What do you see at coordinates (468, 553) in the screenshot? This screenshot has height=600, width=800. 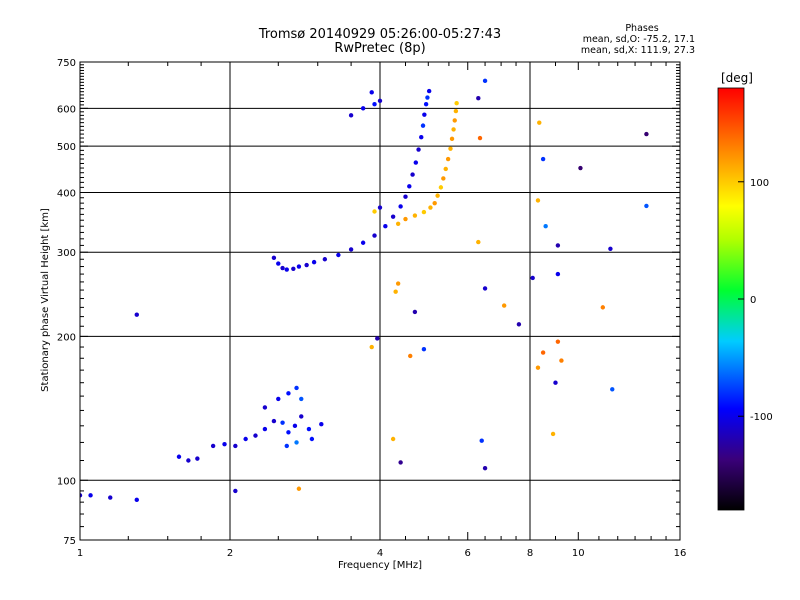 I see `x-tick-label: 6` at bounding box center [468, 553].